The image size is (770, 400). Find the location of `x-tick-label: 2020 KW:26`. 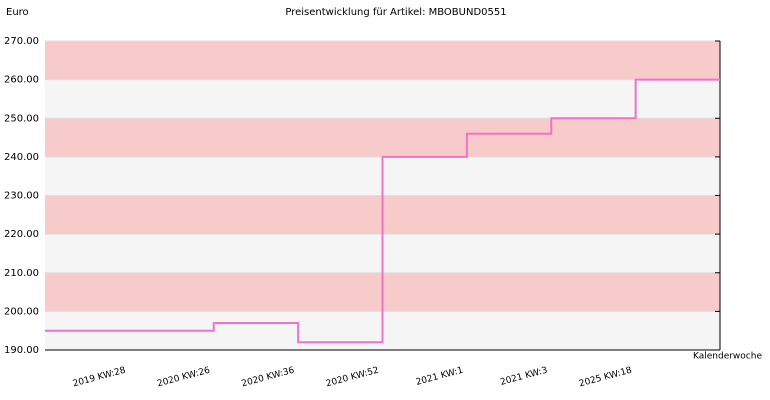

x-tick-label: 2020 KW:26 is located at coordinates (183, 378).